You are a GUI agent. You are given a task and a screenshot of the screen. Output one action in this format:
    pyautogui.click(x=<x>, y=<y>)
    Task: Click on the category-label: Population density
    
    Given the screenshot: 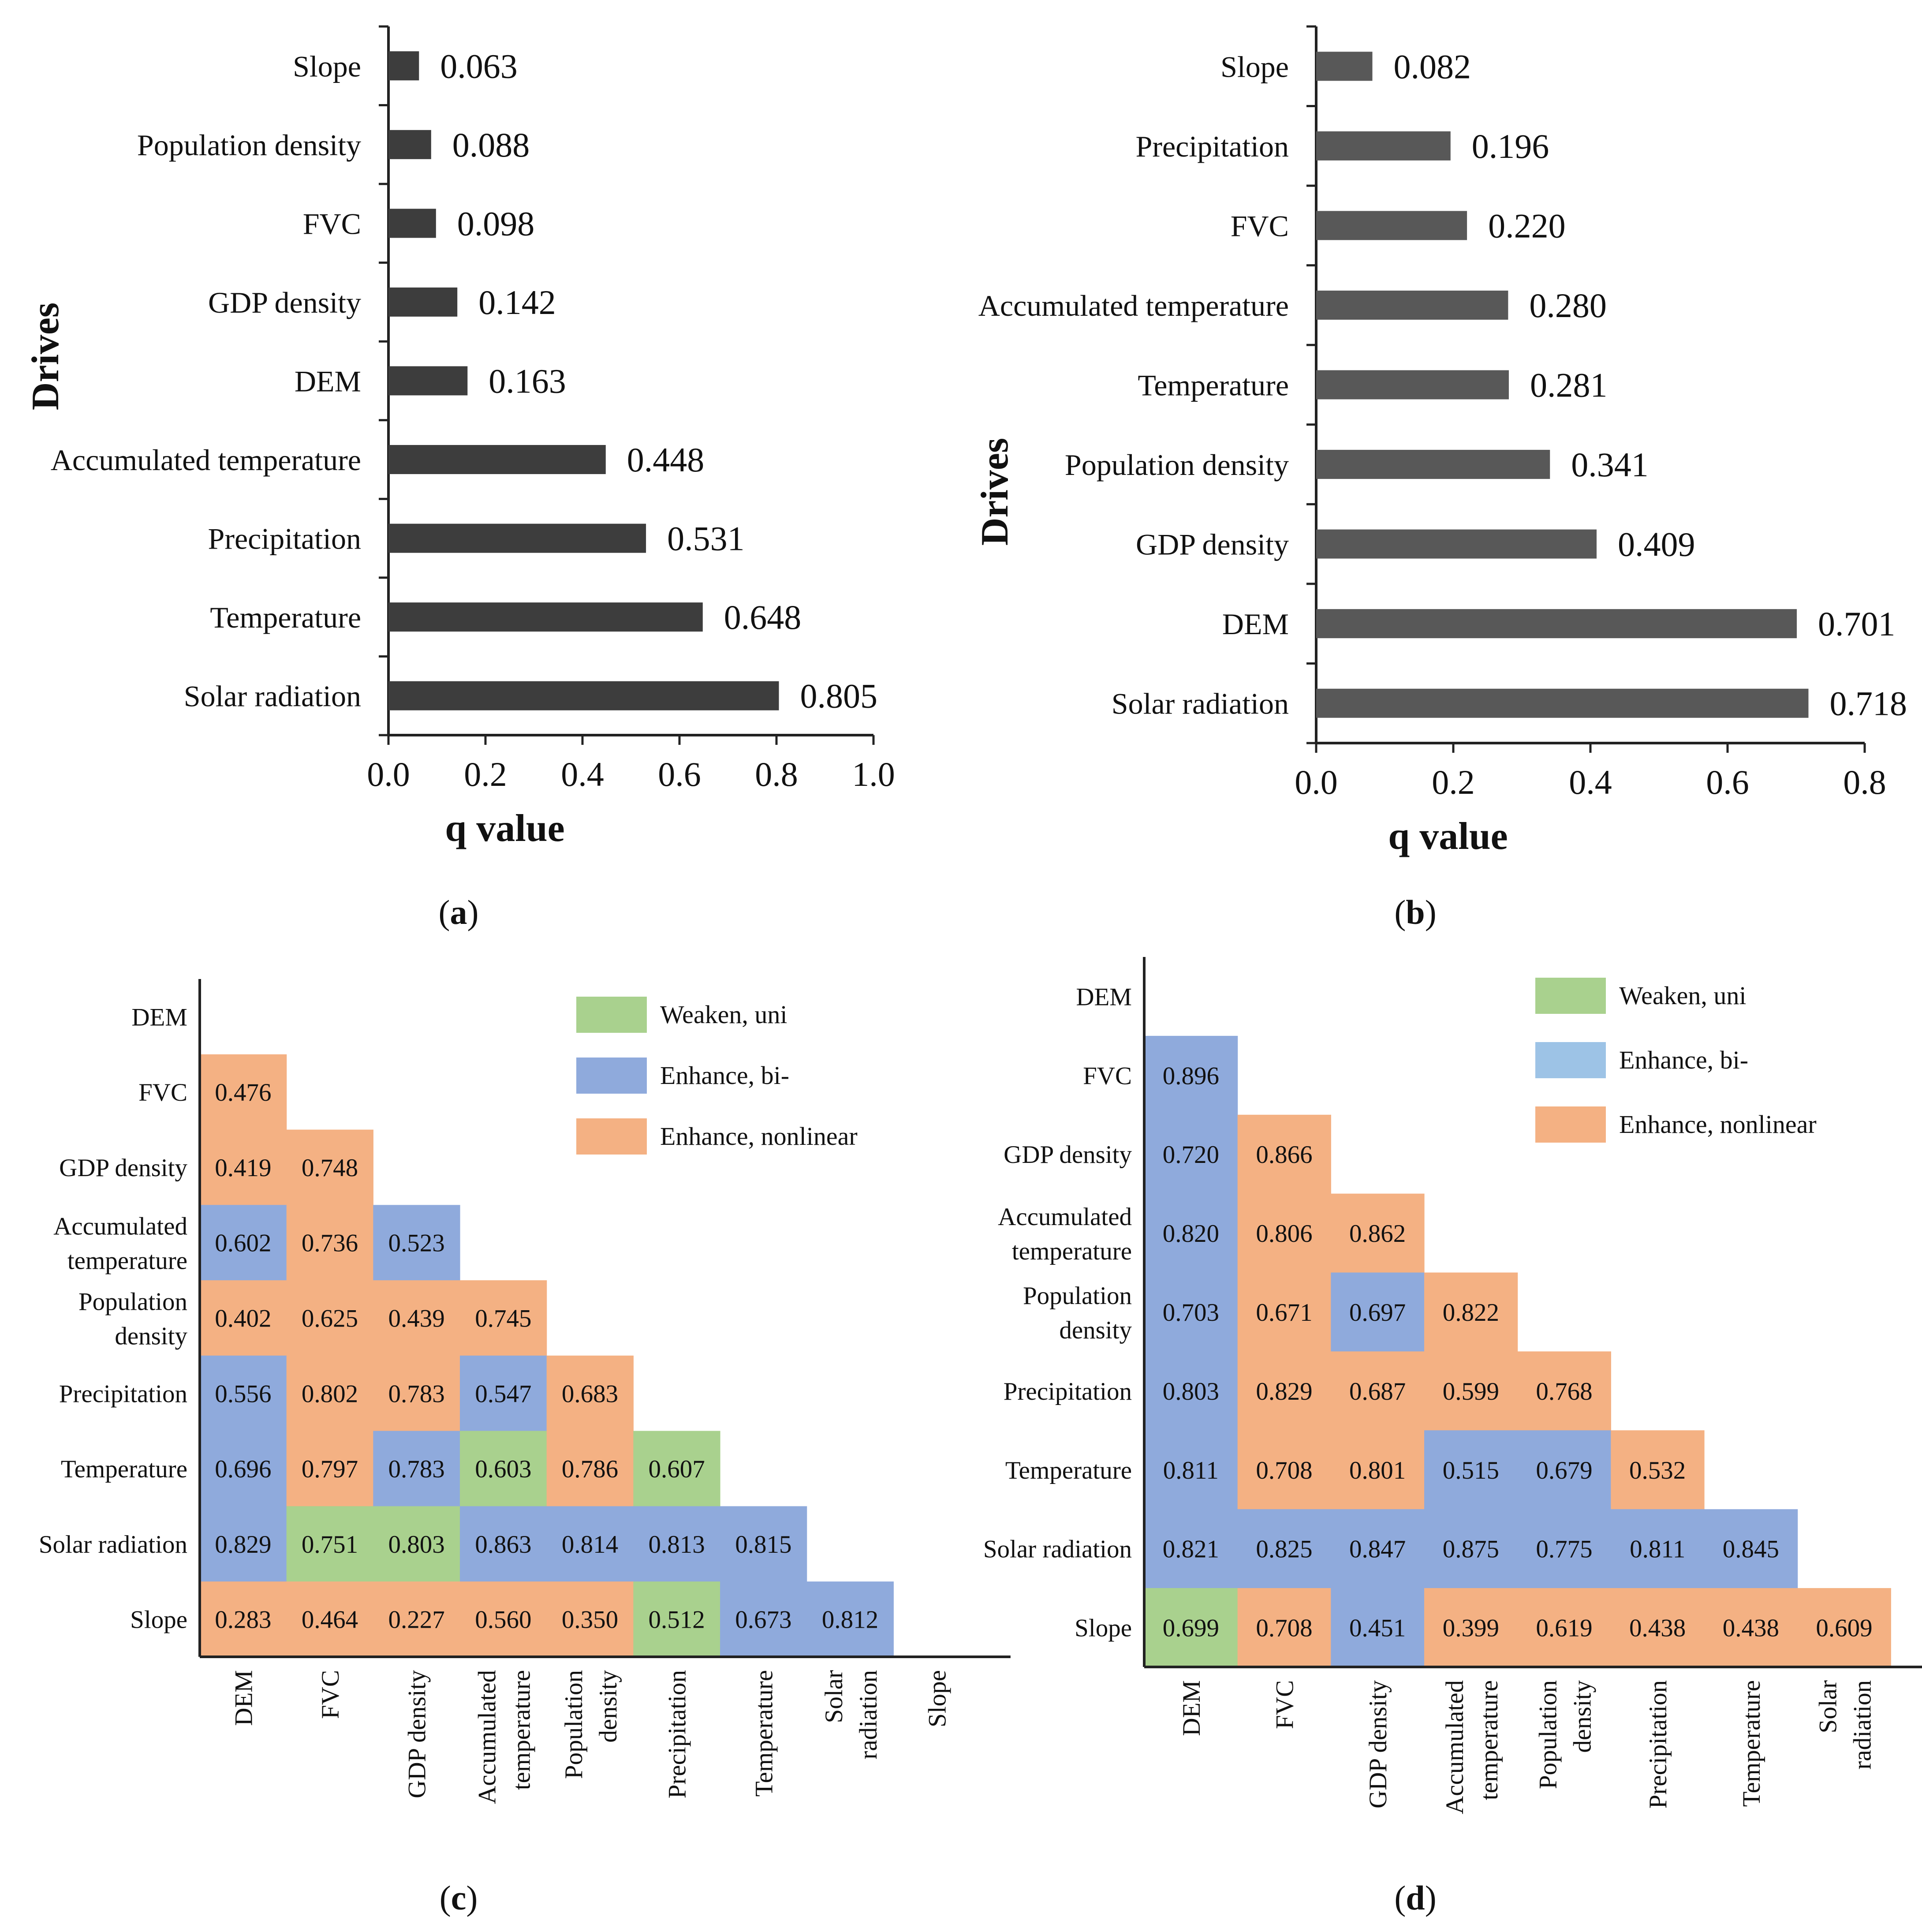 What is the action you would take?
    pyautogui.click(x=249, y=145)
    